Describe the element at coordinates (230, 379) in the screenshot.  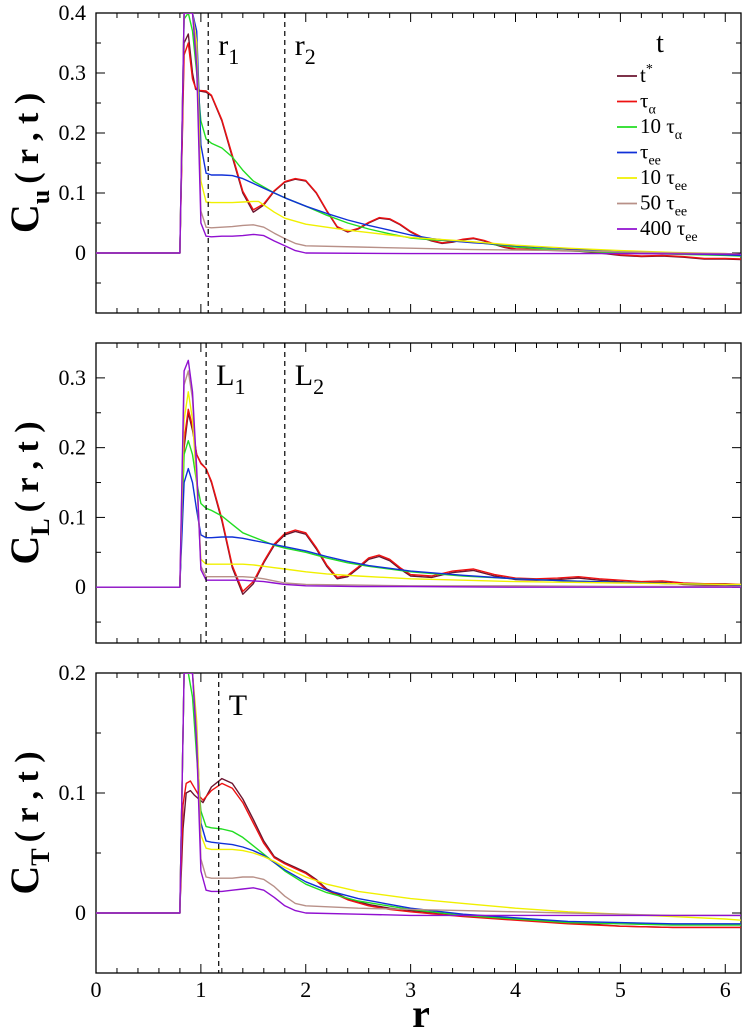
I see `marker-label: L1` at that location.